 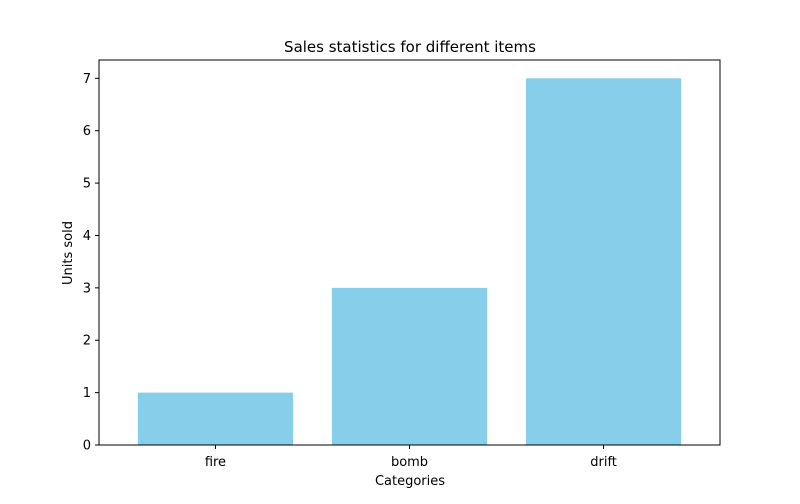 I want to click on y-tick-label: 0, so click(x=87, y=446).